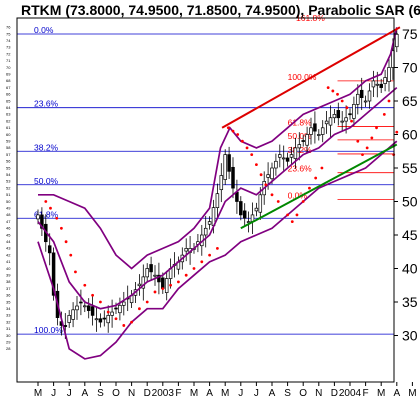 The image size is (420, 400). What do you see at coordinates (8, 134) in the screenshot?
I see `minor-tick-label: 60` at bounding box center [8, 134].